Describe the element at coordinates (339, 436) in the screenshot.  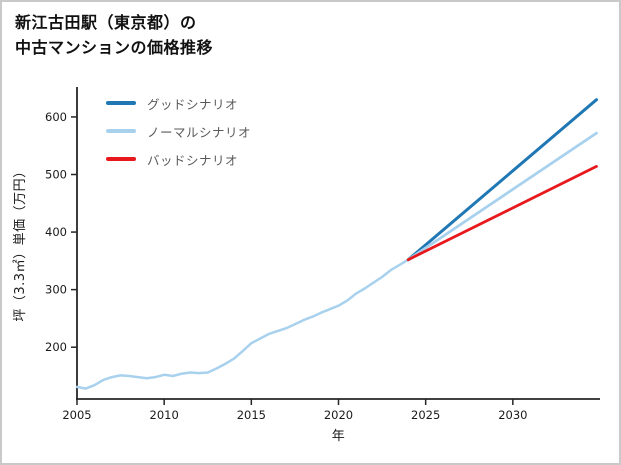
I see `svg-text: 年` at that location.